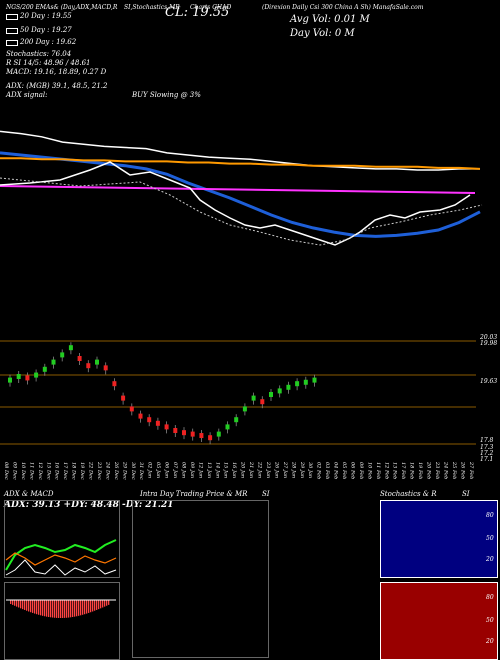 Image resolution: width=500 pixels, height=660 pixels. What do you see at coordinates (48, 63) in the screenshot?
I see `rsi-label: R SI 14/5: 48.96 / 48.61` at bounding box center [48, 63].